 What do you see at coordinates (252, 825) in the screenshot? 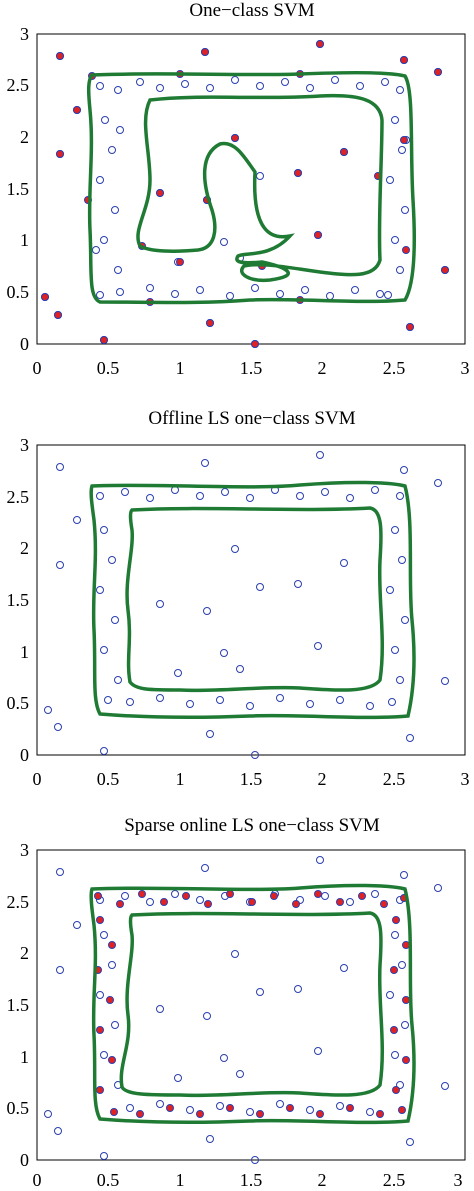
I see `chart-title: Sparse online LS one−class SVM` at bounding box center [252, 825].